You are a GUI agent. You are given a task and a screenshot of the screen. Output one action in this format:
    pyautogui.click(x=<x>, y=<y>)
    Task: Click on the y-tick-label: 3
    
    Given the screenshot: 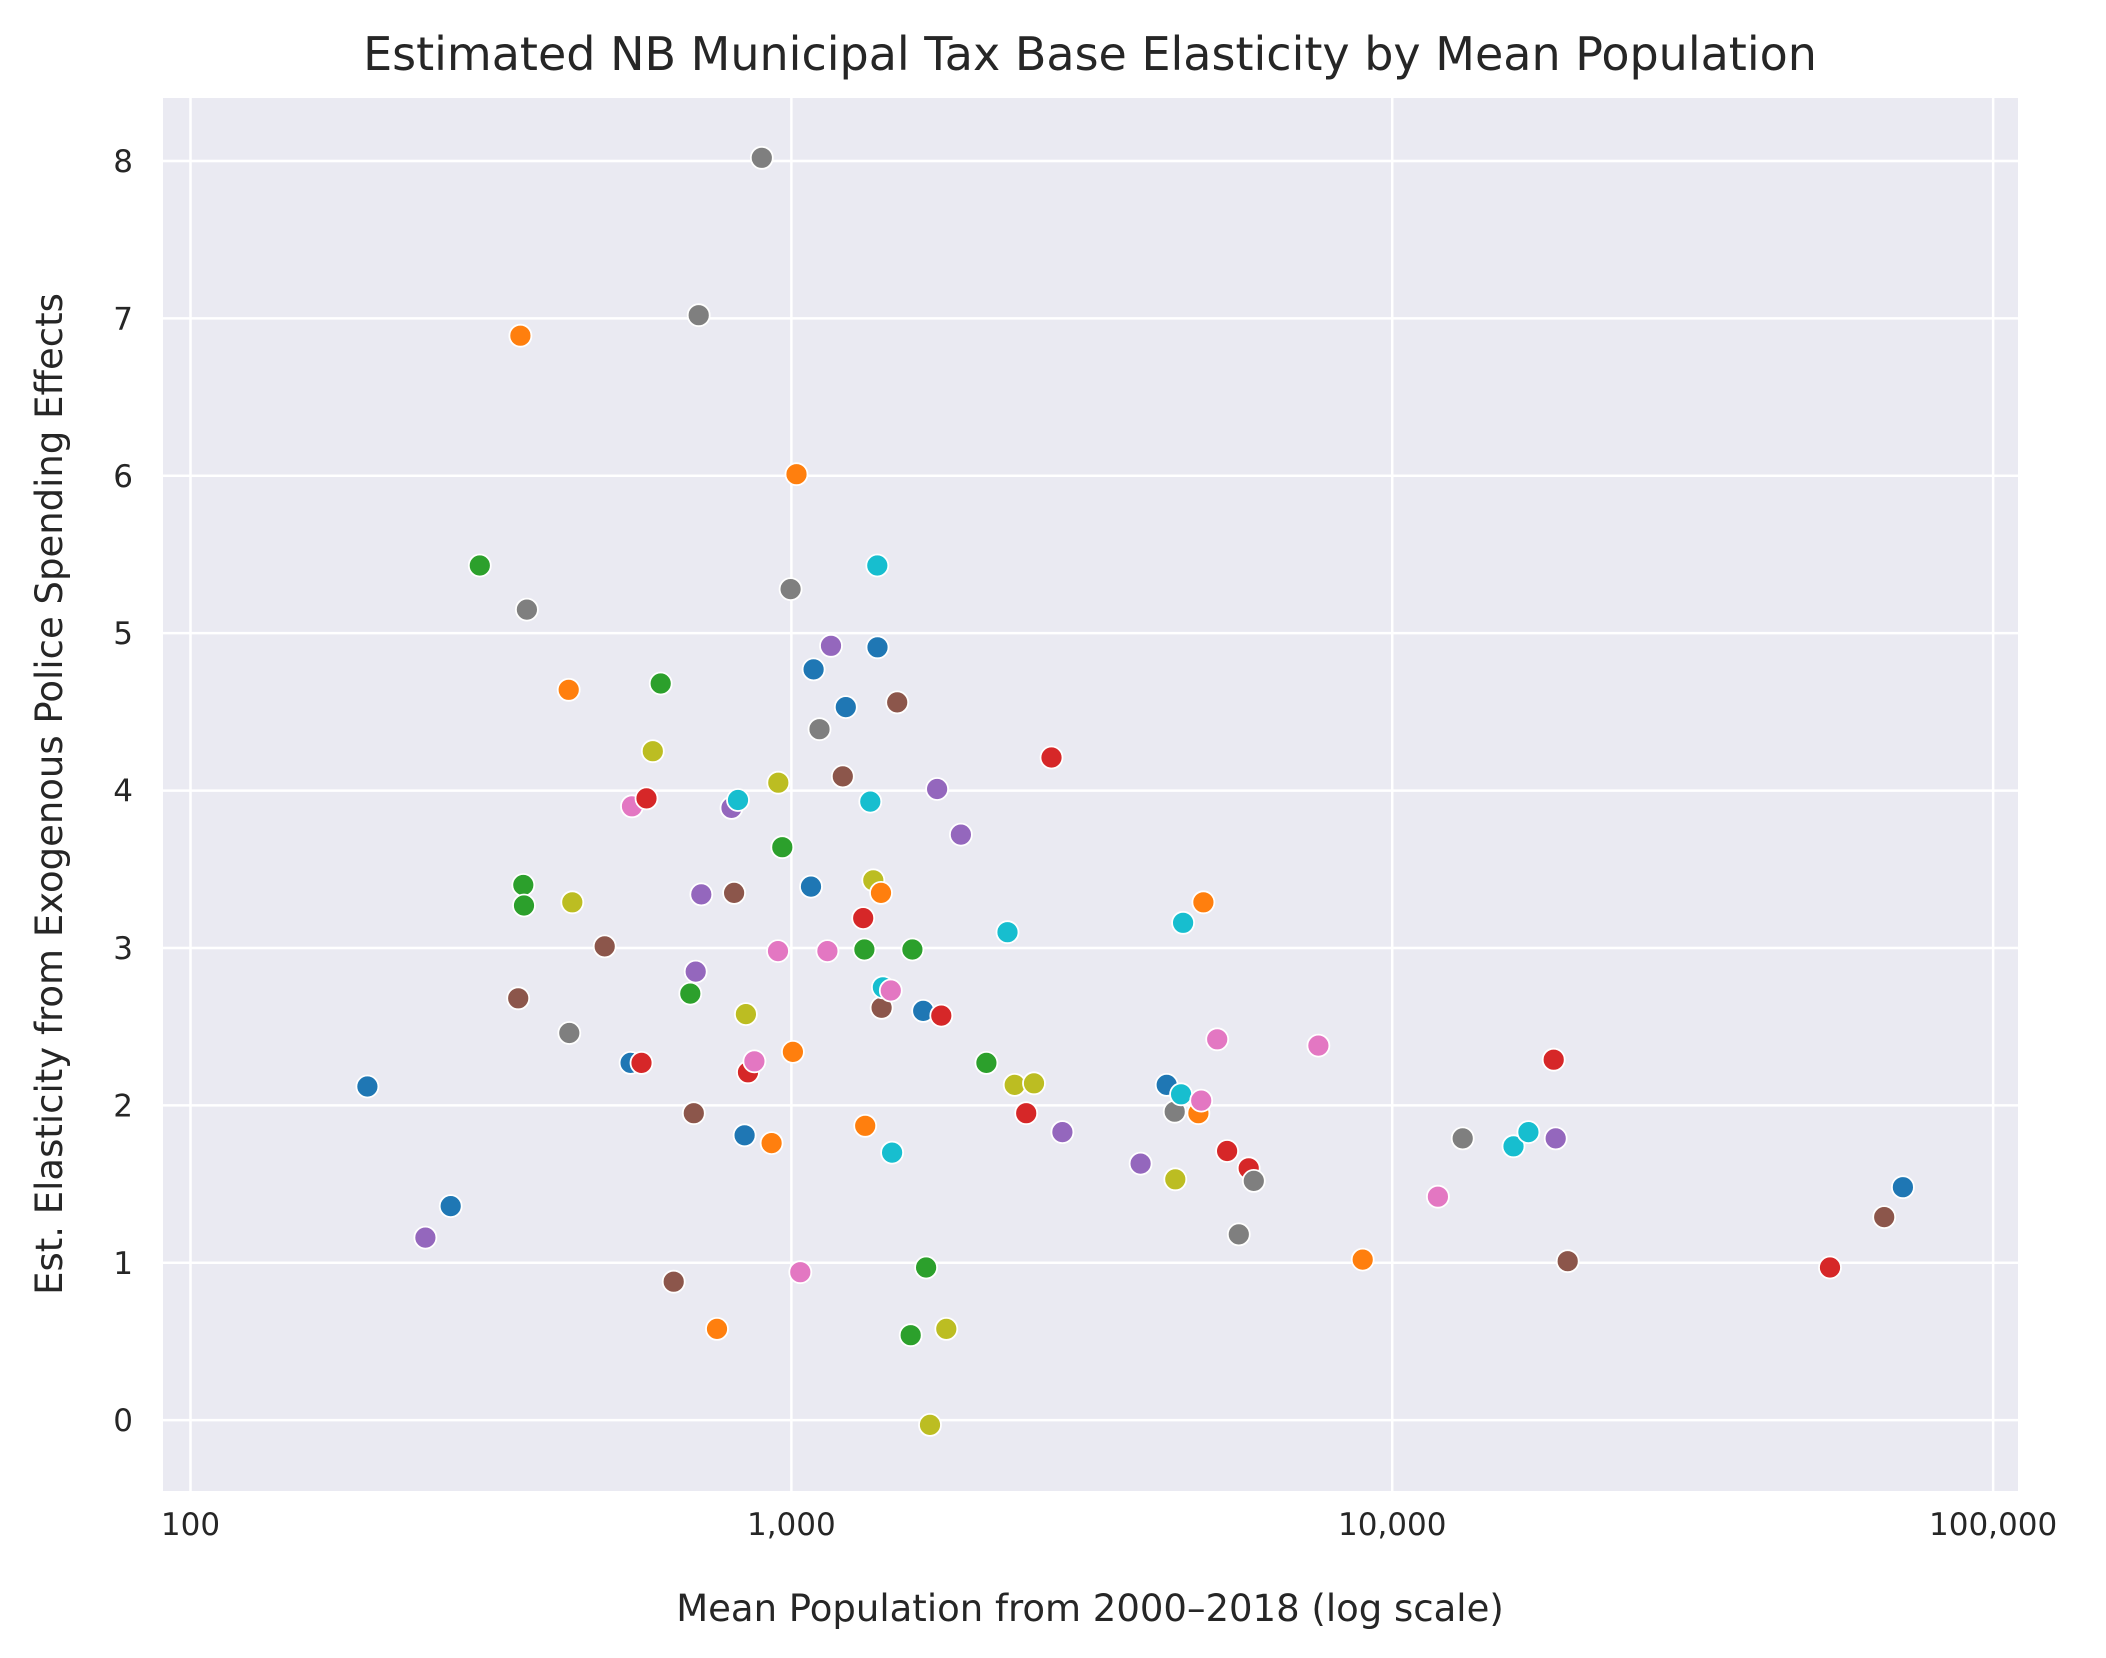 What is the action you would take?
    pyautogui.click(x=123, y=949)
    